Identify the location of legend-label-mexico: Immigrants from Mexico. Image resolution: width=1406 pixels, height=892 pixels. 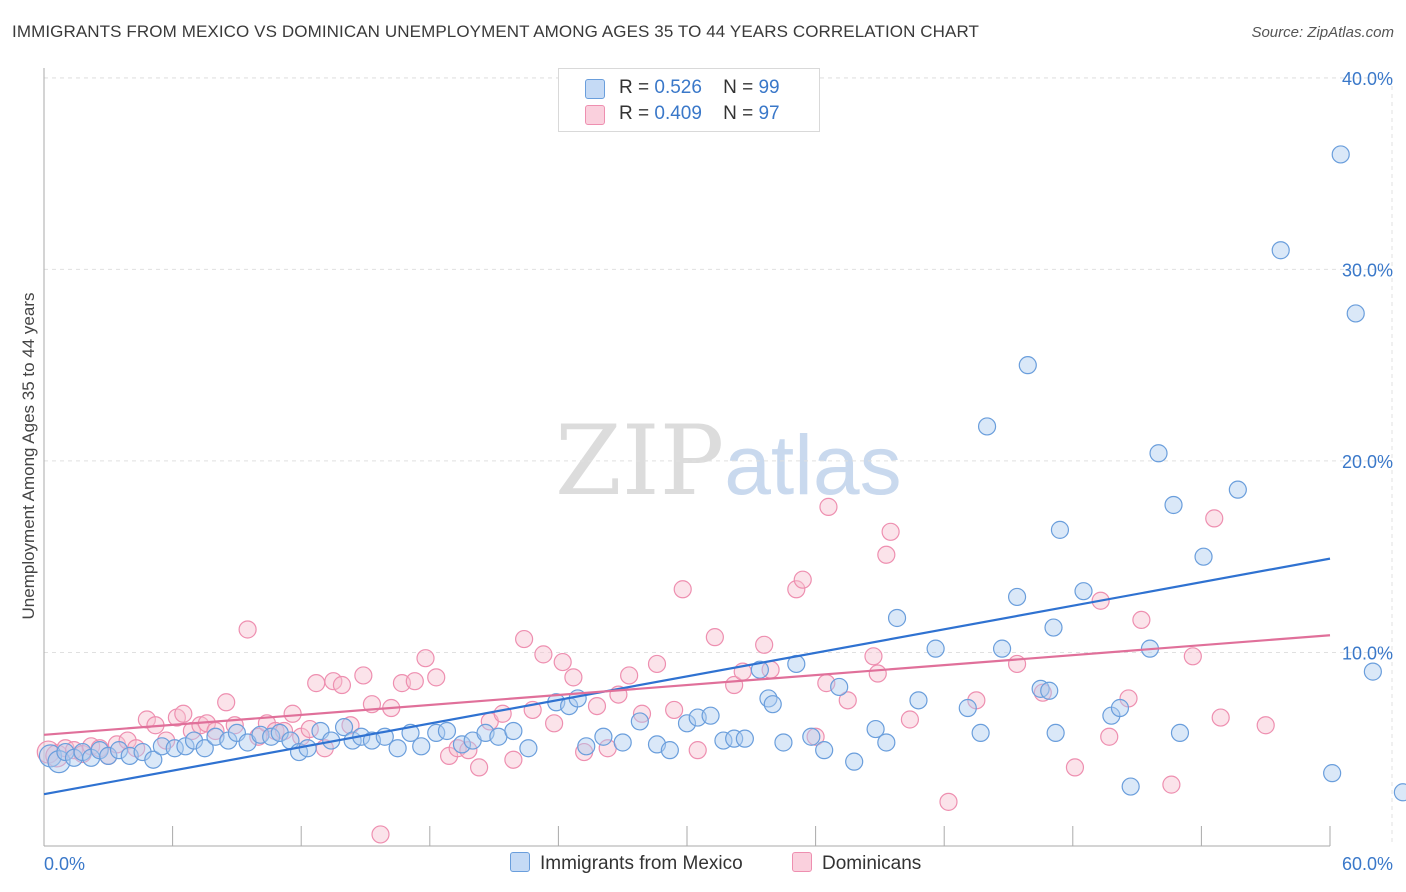
(641, 863).